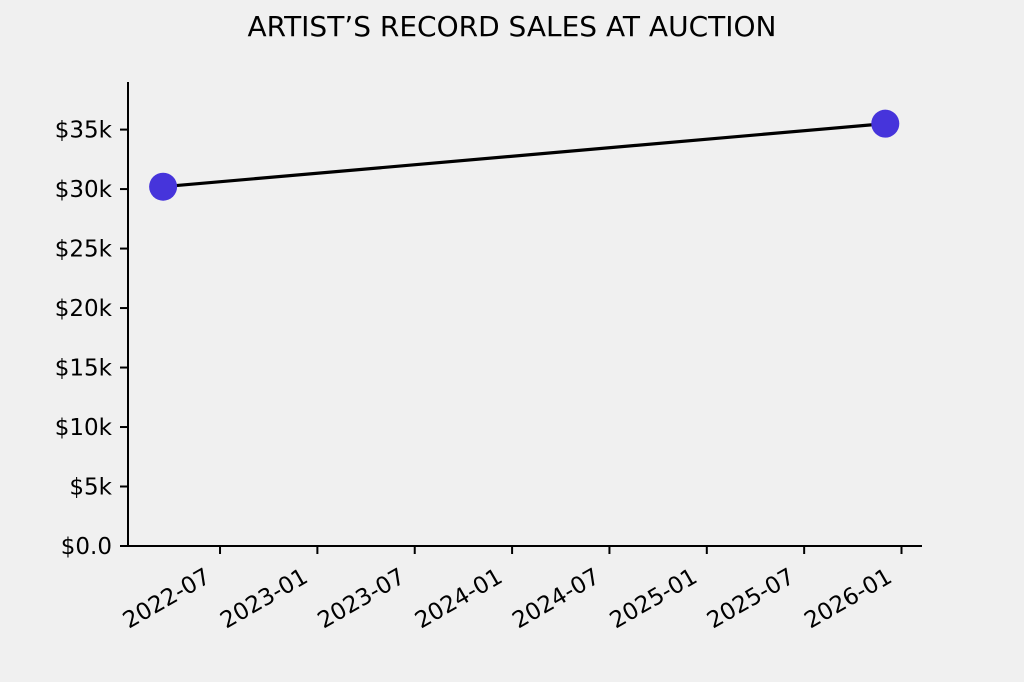 This screenshot has width=1024, height=682. I want to click on y-tick-label: $25k, so click(84, 250).